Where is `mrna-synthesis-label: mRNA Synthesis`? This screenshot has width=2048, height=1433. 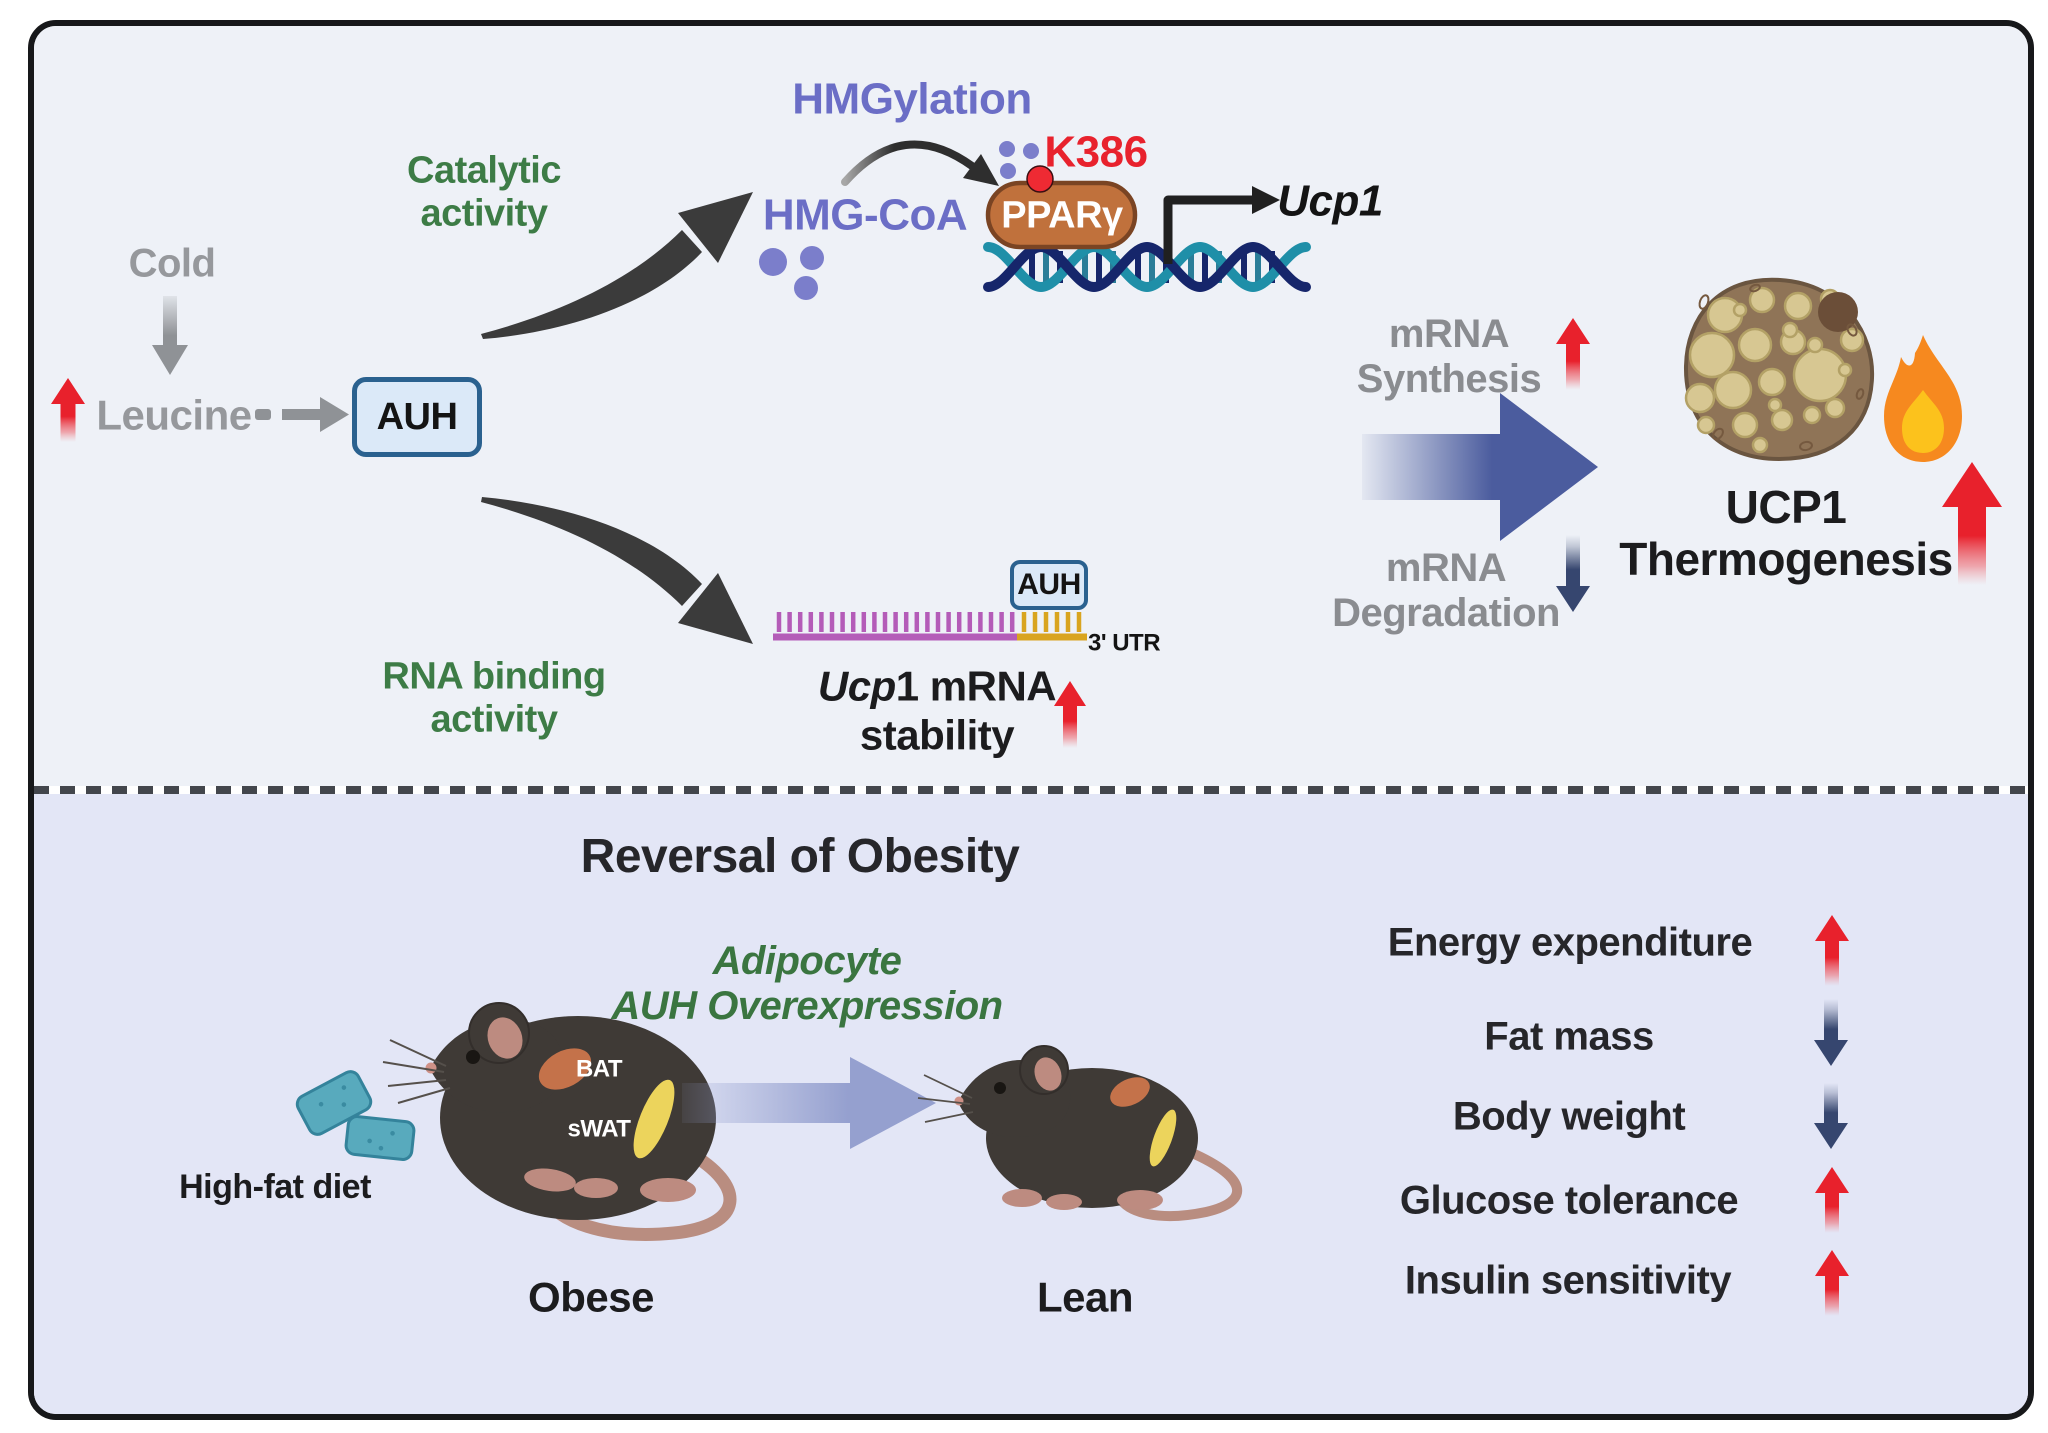
mrna-synthesis-label: mRNA Synthesis is located at coordinates (1449, 356).